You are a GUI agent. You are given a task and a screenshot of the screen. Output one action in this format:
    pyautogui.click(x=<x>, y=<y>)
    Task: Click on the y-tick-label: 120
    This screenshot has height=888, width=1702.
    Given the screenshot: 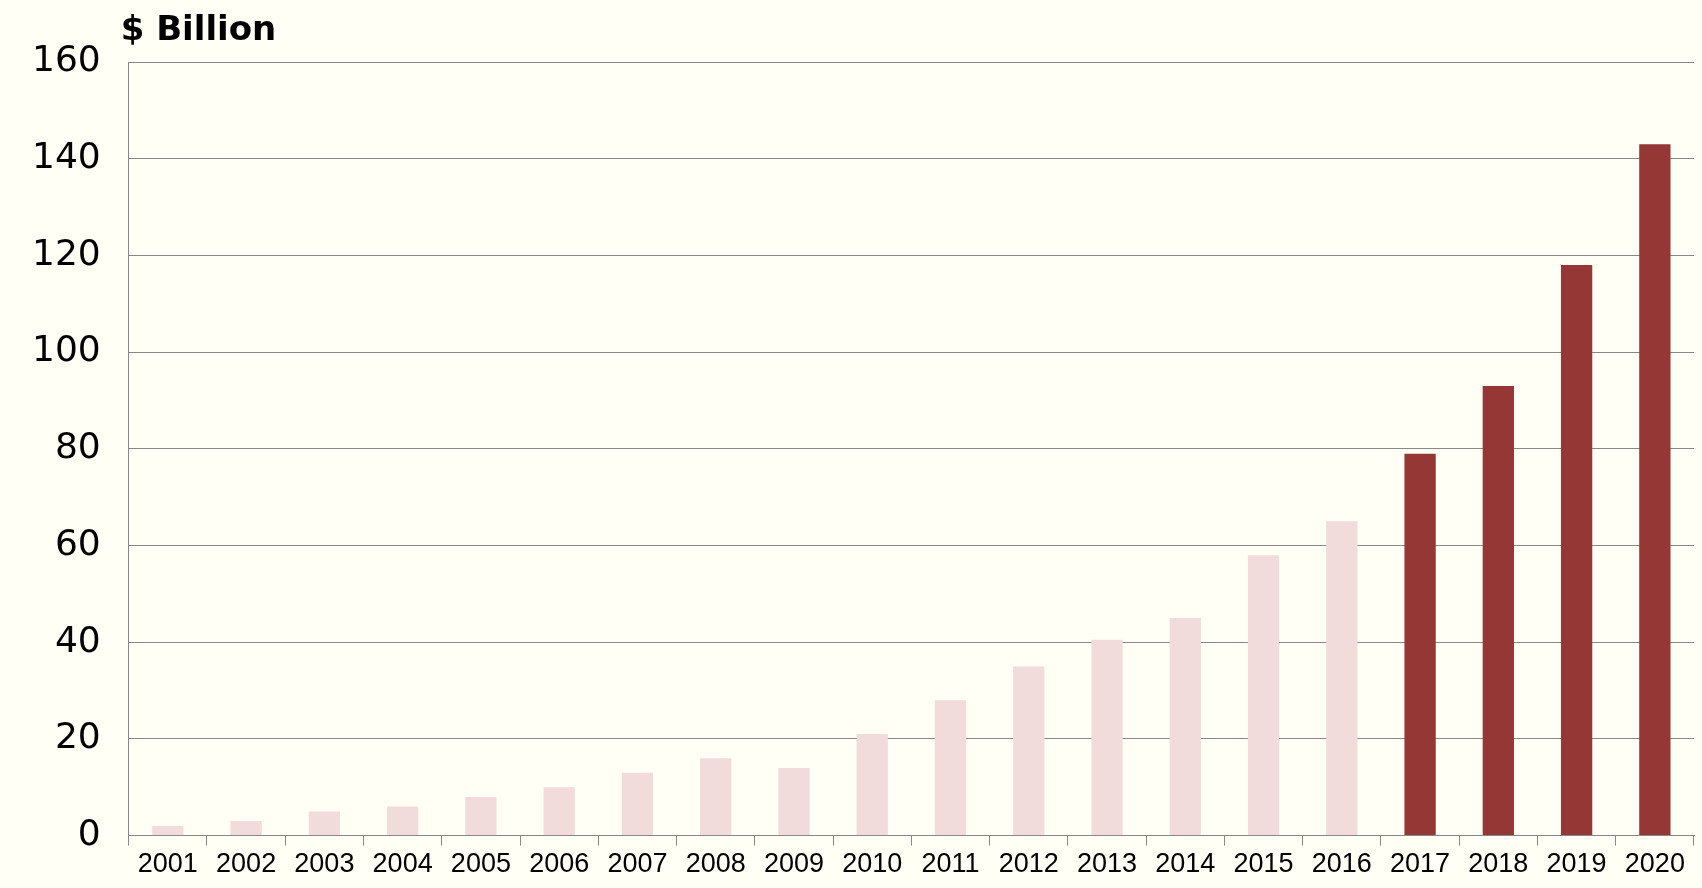 What is the action you would take?
    pyautogui.click(x=66, y=252)
    